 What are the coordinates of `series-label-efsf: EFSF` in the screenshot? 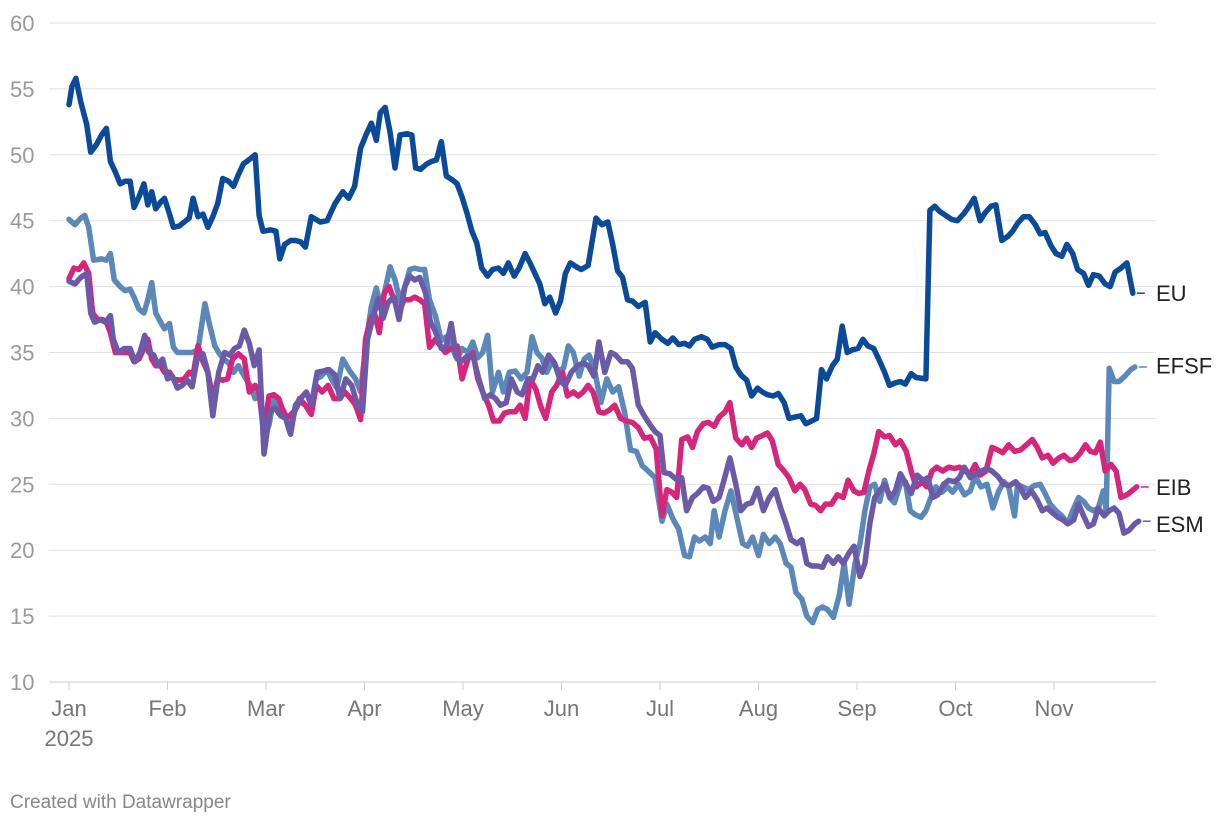 It's located at (1184, 366).